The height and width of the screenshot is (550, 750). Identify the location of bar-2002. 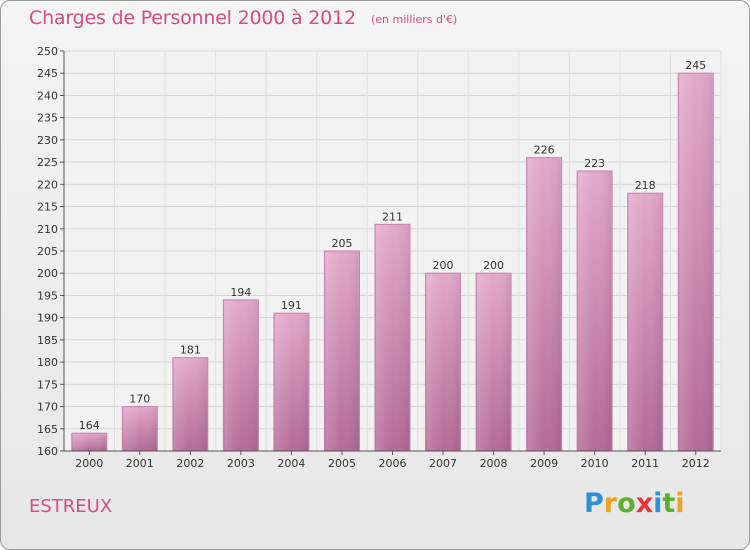
(190, 404).